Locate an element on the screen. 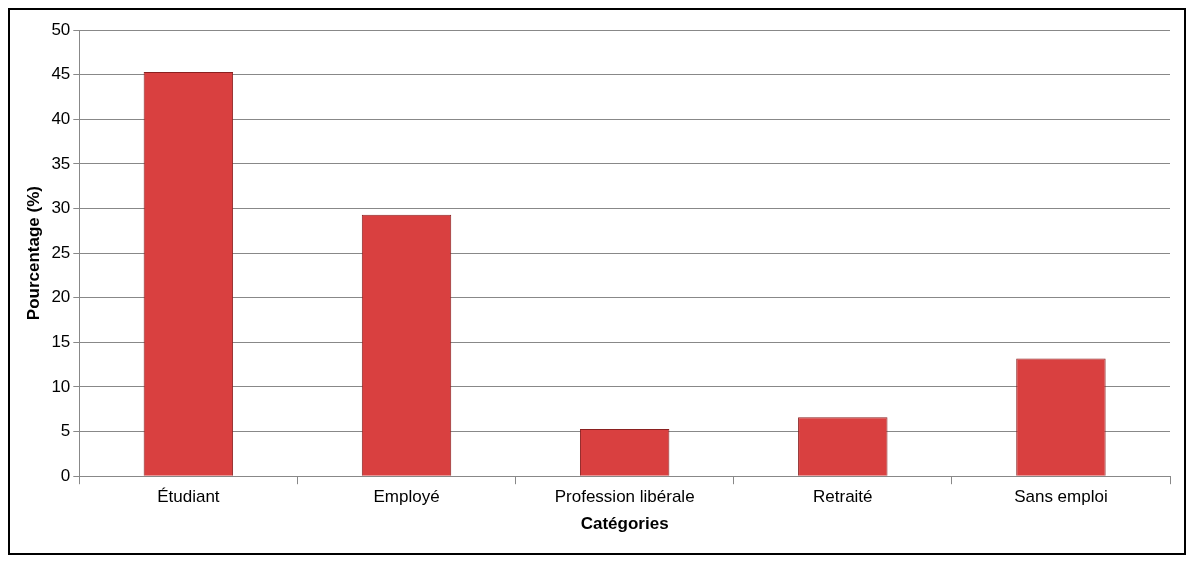 This screenshot has width=1194, height=563. x-axis-title: Catégories is located at coordinates (624, 524).